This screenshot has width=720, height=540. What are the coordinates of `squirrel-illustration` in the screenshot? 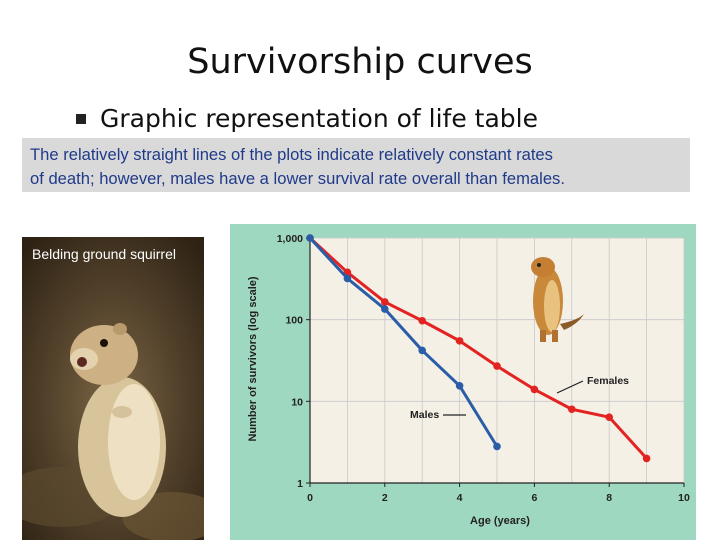 It's located at (557, 299).